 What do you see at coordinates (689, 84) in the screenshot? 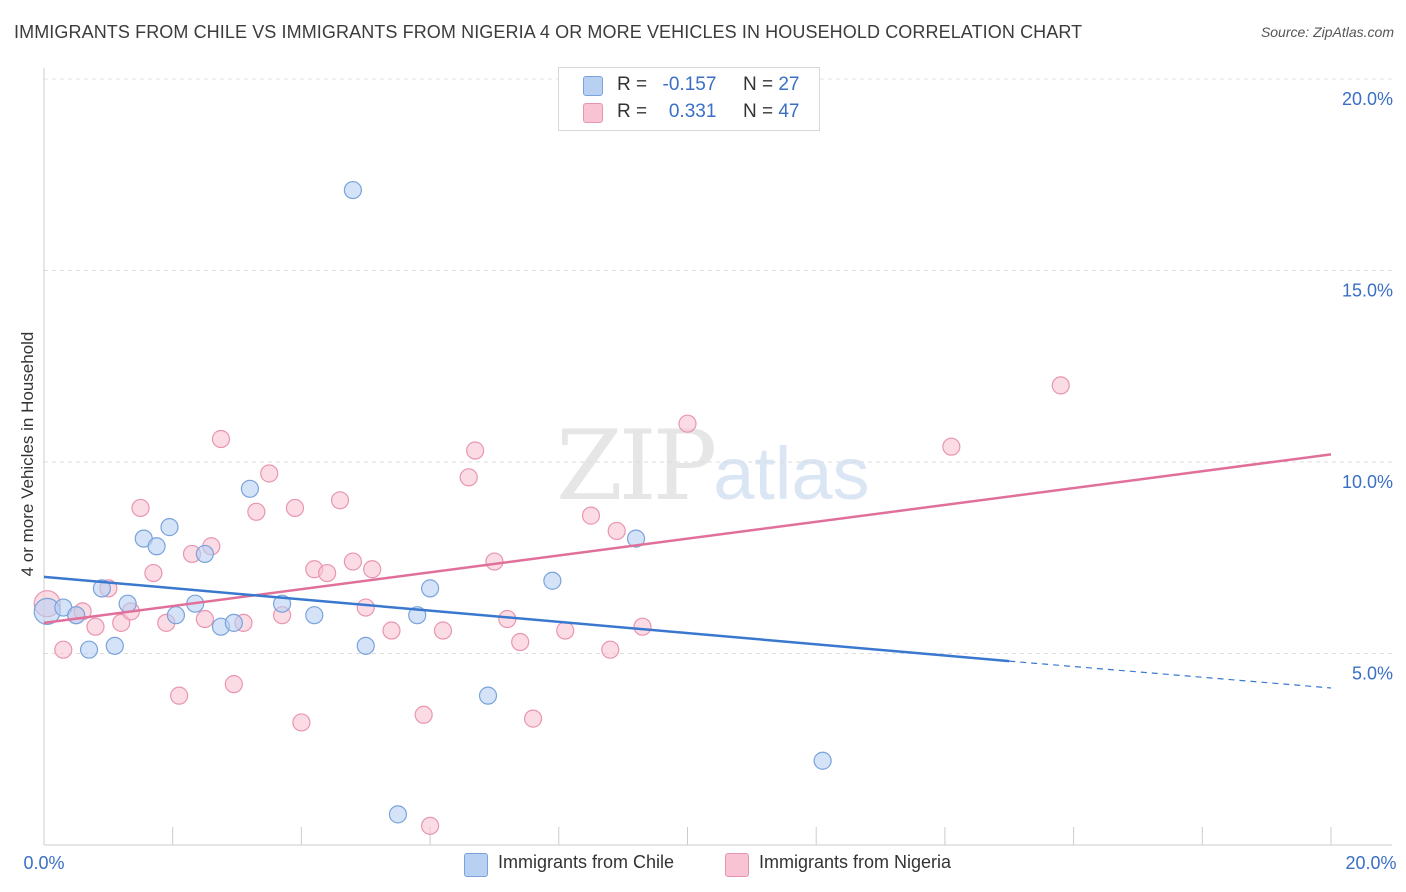
I see `chile-r-value: -0.157` at bounding box center [689, 84].